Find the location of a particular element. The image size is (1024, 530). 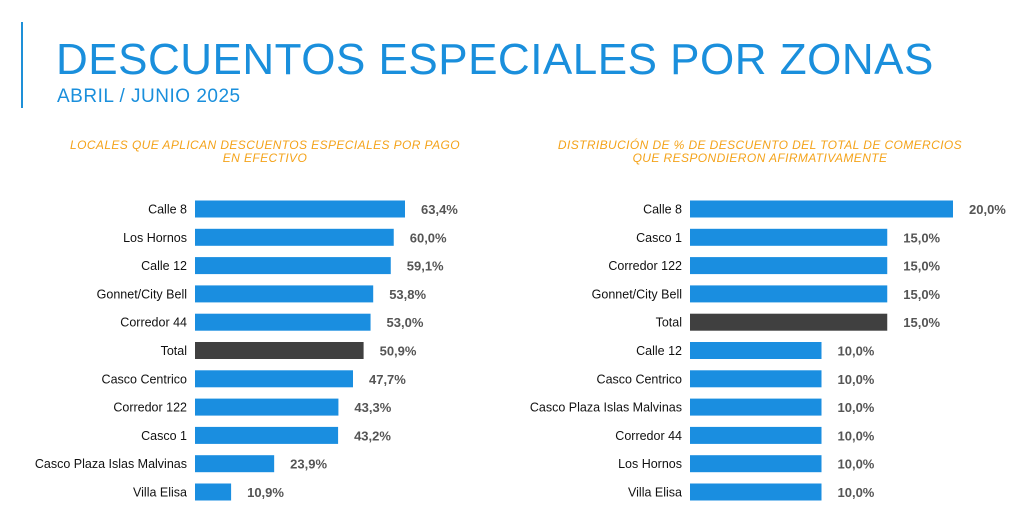

value-label: 63,4% is located at coordinates (439, 209).